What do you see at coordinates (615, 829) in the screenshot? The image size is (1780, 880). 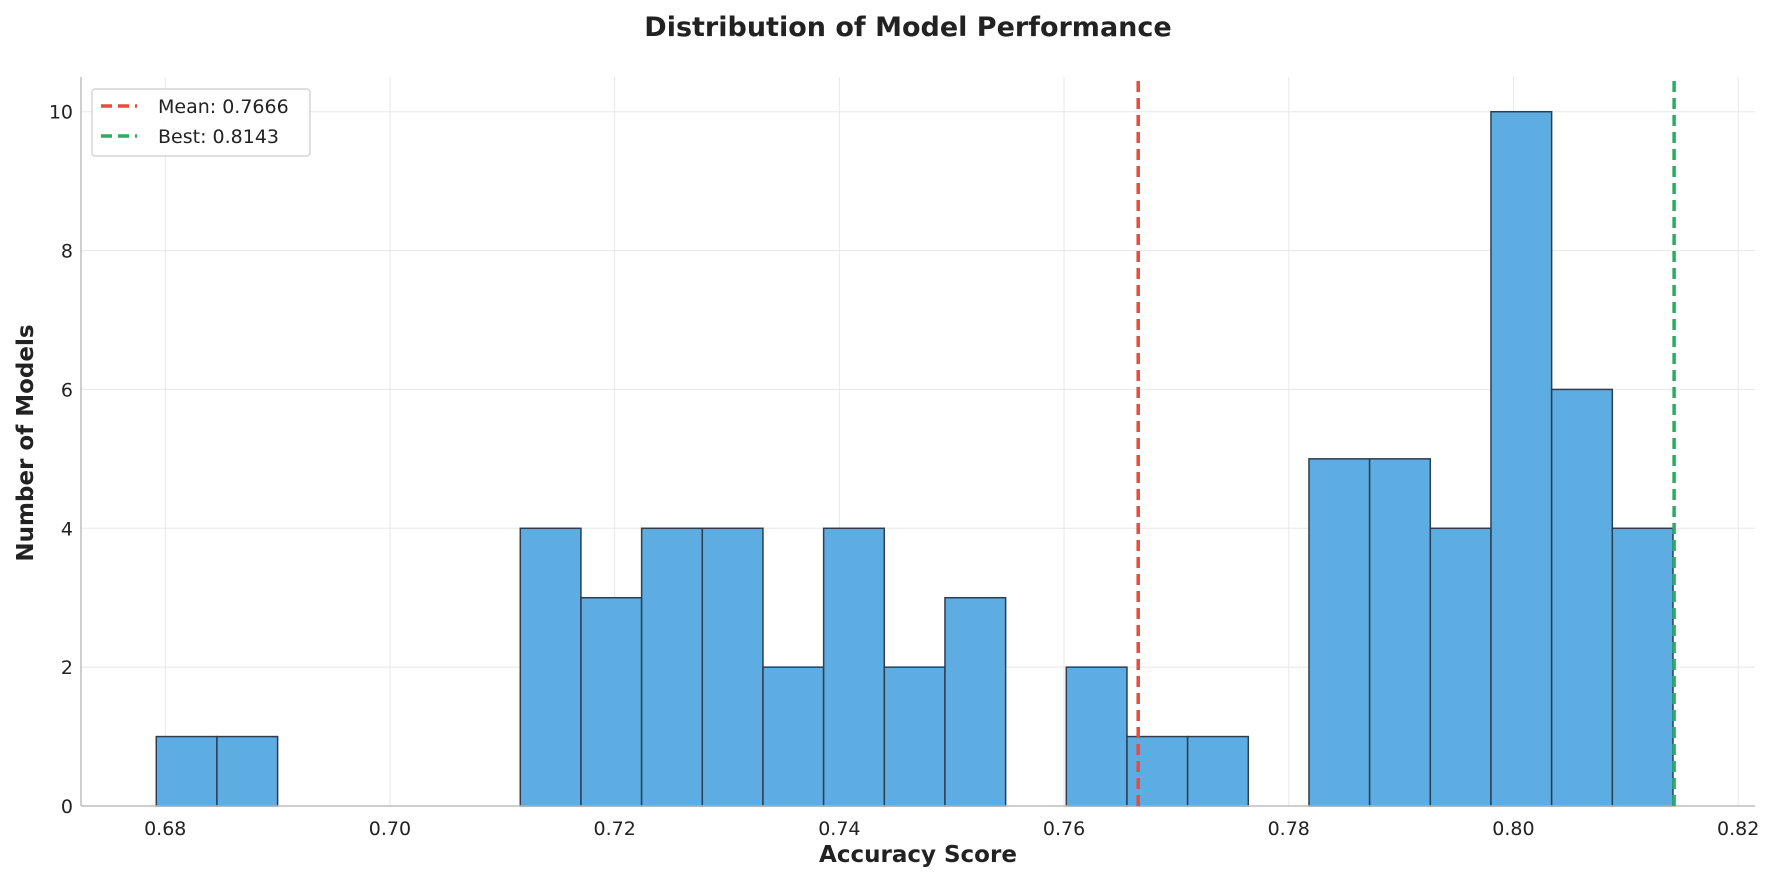 I see `x-tick-label: 0.72` at bounding box center [615, 829].